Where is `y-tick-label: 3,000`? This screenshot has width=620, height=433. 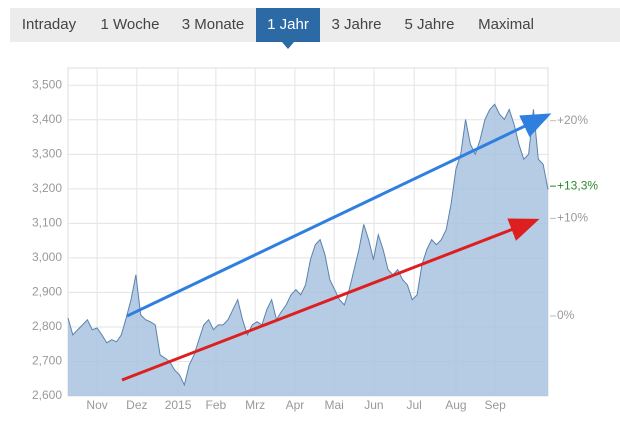 y-tick-label: 3,000 is located at coordinates (47, 257).